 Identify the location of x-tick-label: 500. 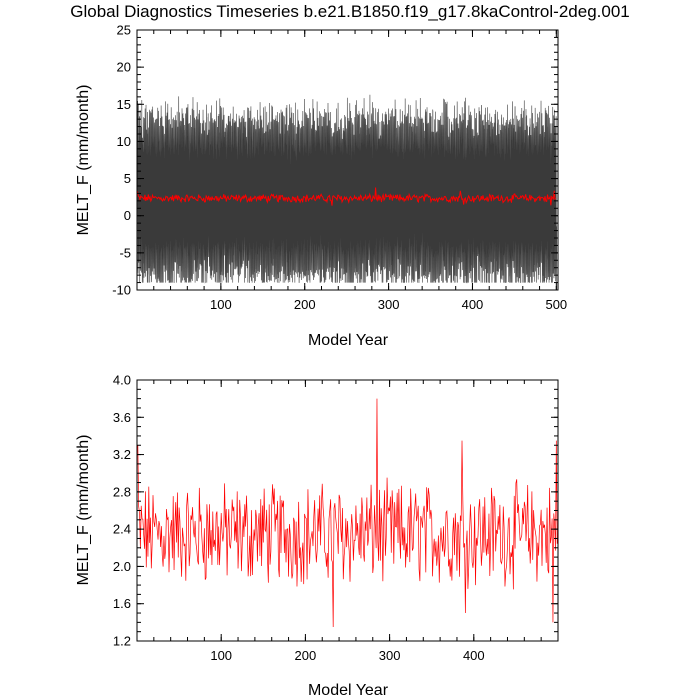
(556, 304).